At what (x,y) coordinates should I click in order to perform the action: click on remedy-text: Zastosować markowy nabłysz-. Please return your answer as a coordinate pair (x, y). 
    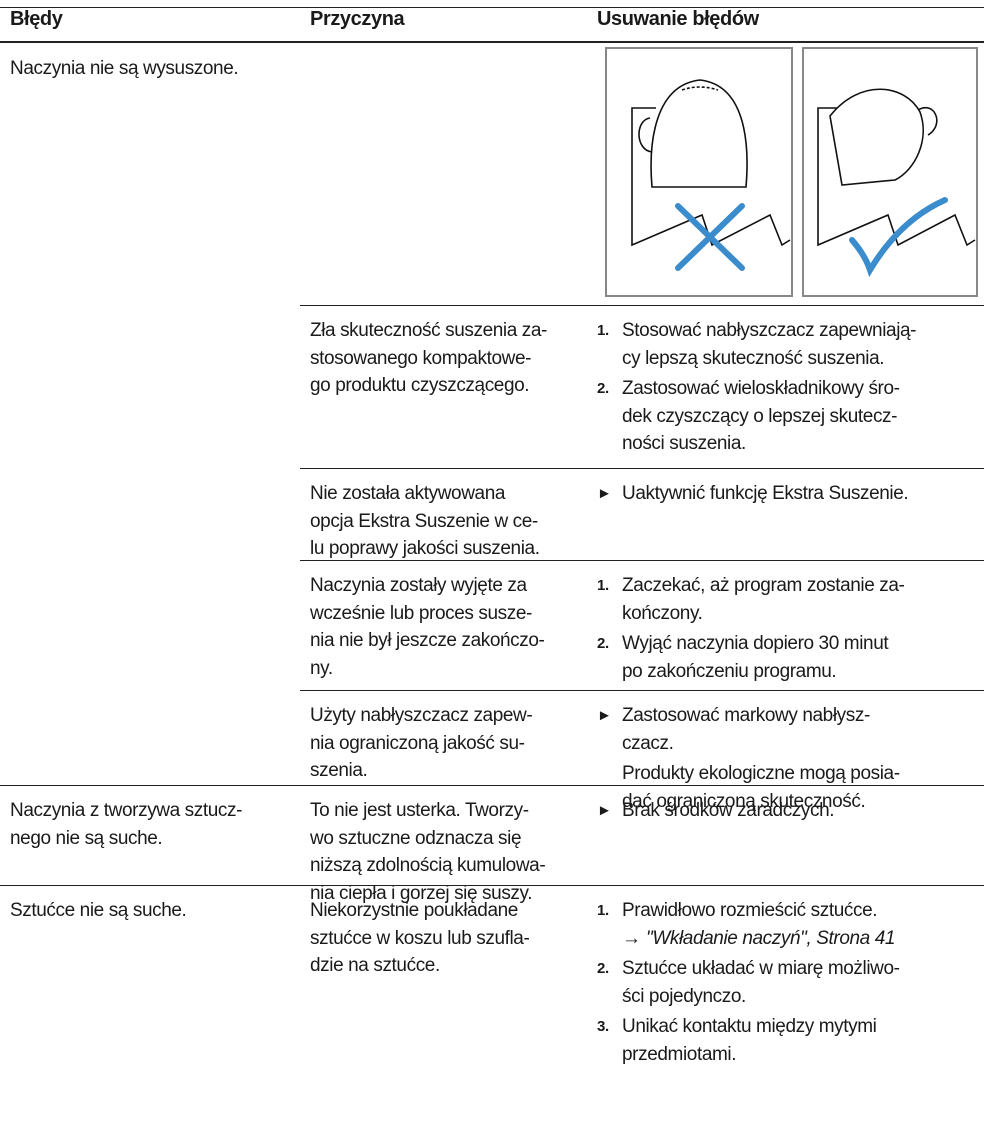
    Looking at the image, I should click on (746, 715).